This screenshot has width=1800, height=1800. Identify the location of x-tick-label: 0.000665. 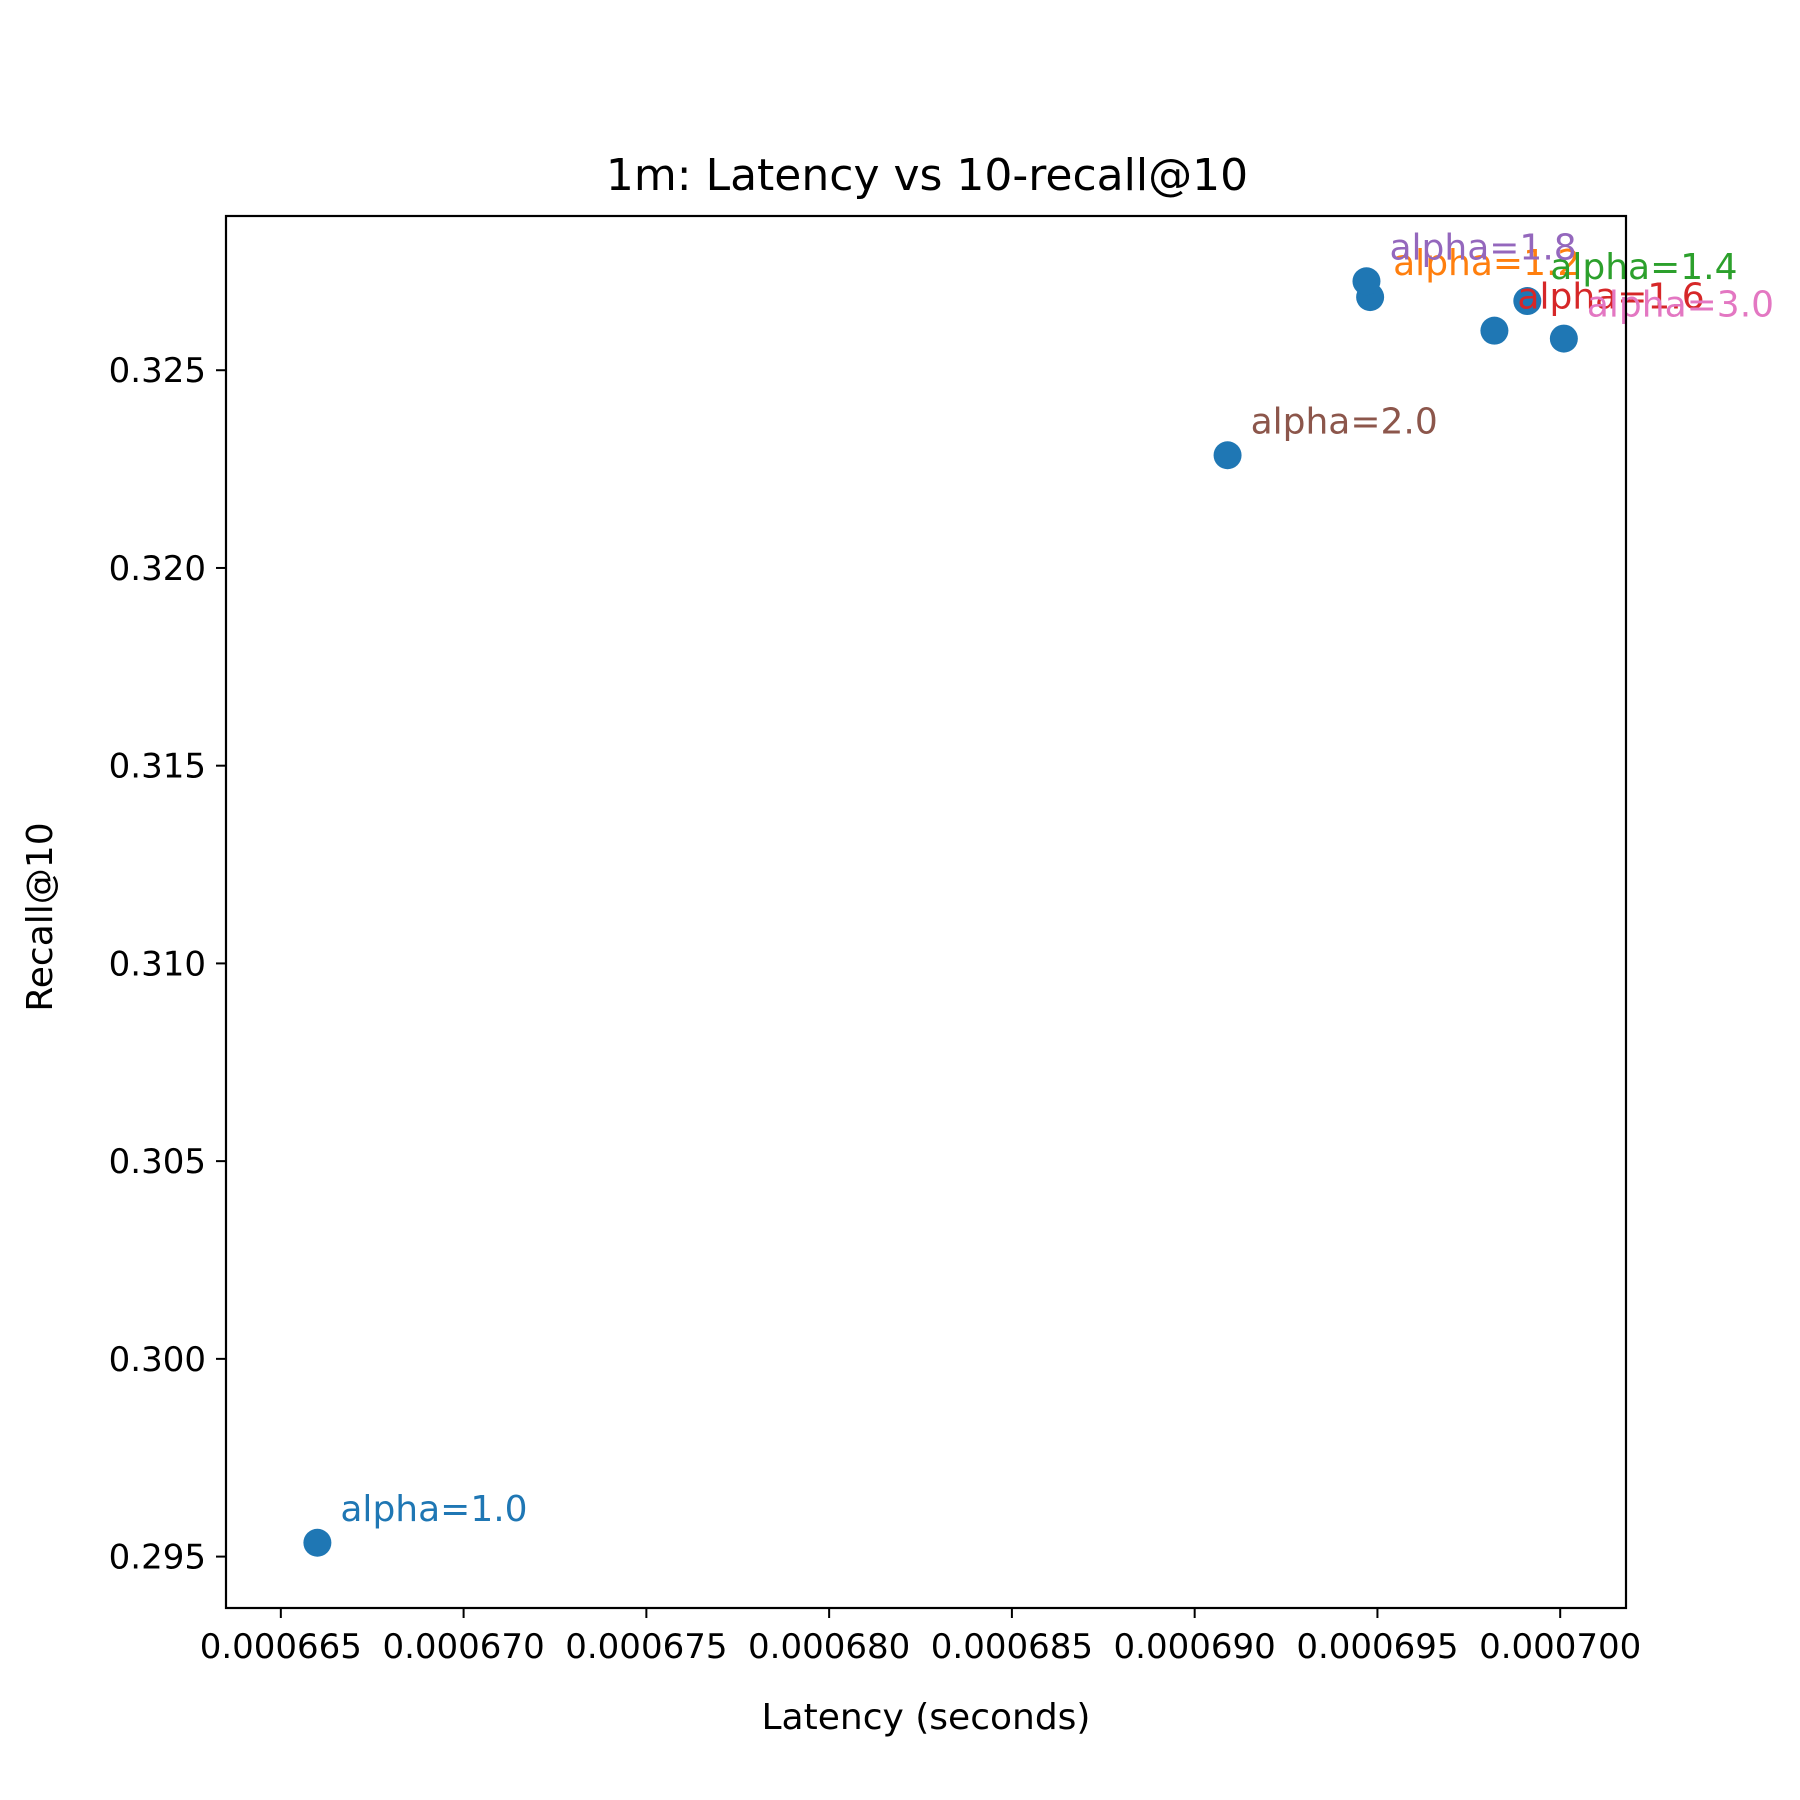
(281, 1647).